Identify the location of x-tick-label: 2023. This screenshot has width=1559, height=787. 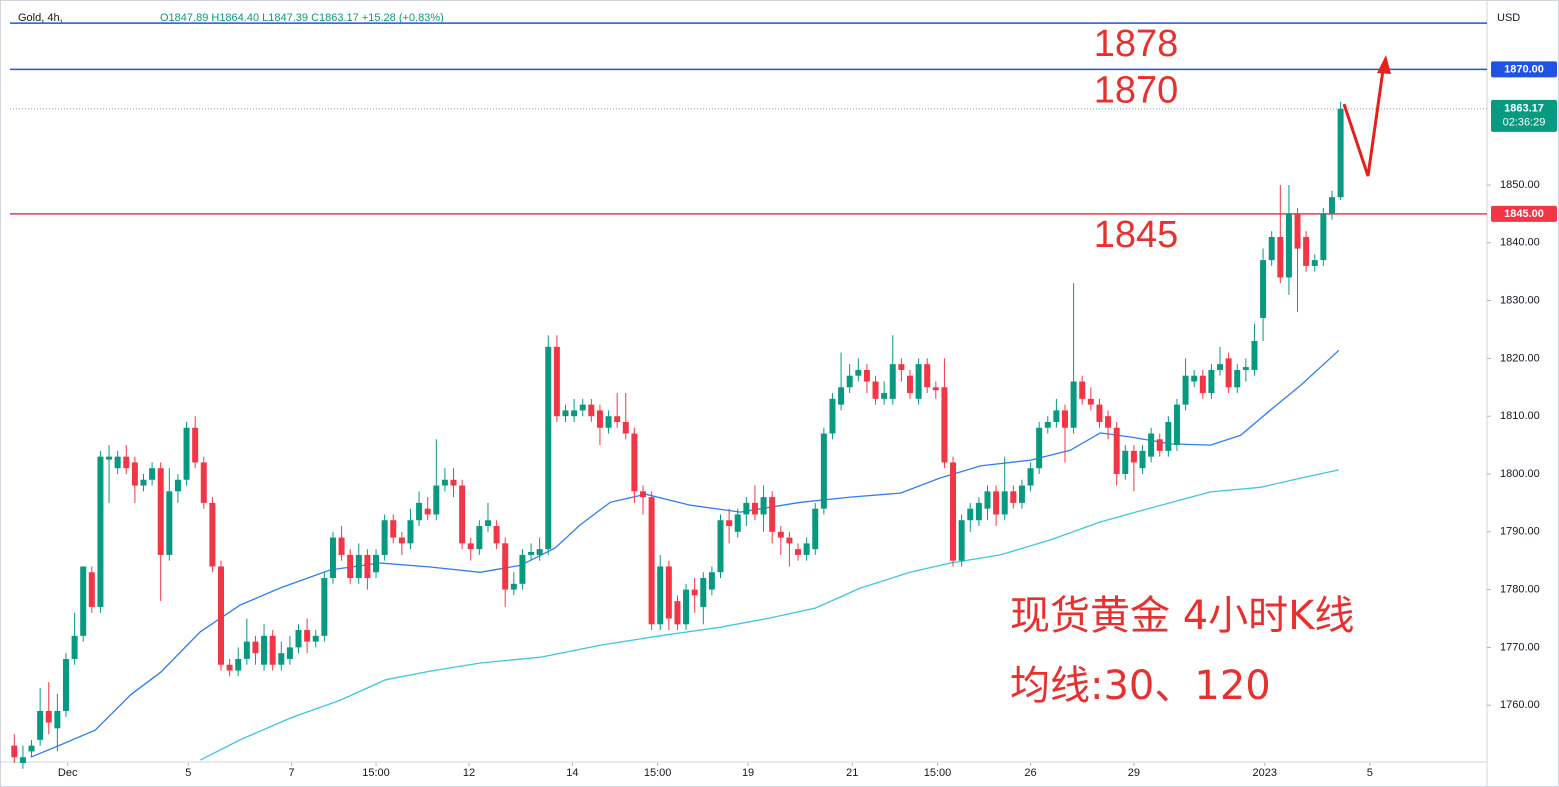
(1265, 773).